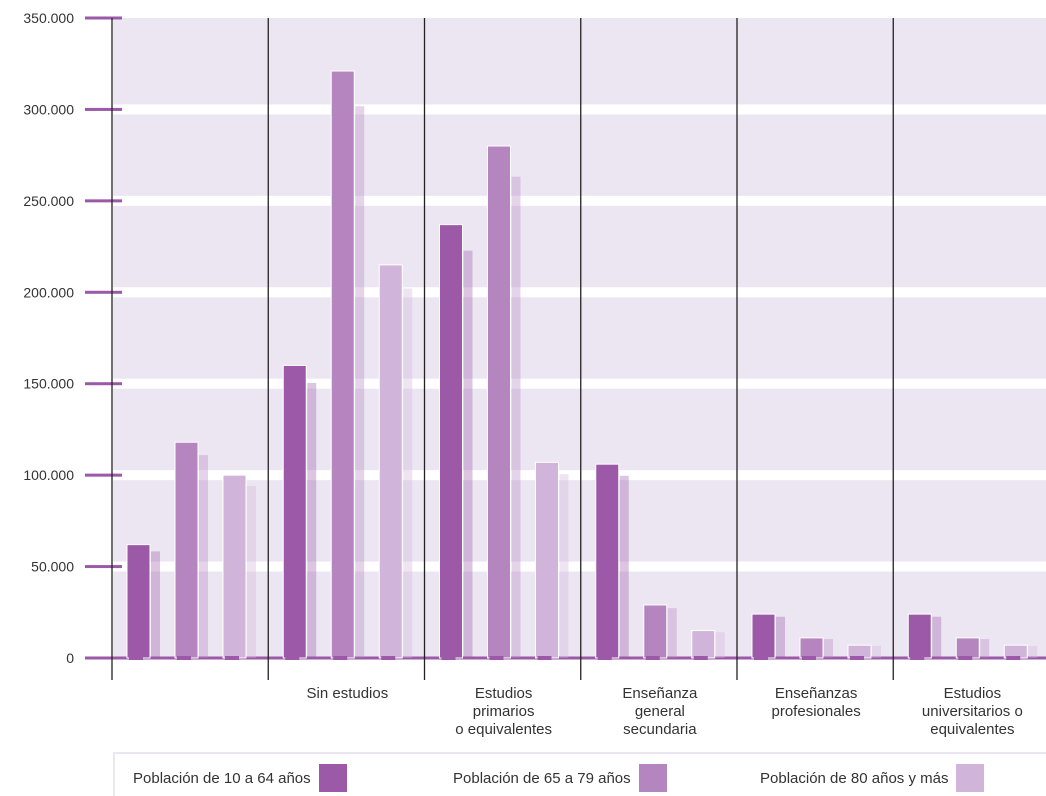 This screenshot has height=796, width=1046. Describe the element at coordinates (52, 567) in the screenshot. I see `y-tick-label: 50.000` at that location.